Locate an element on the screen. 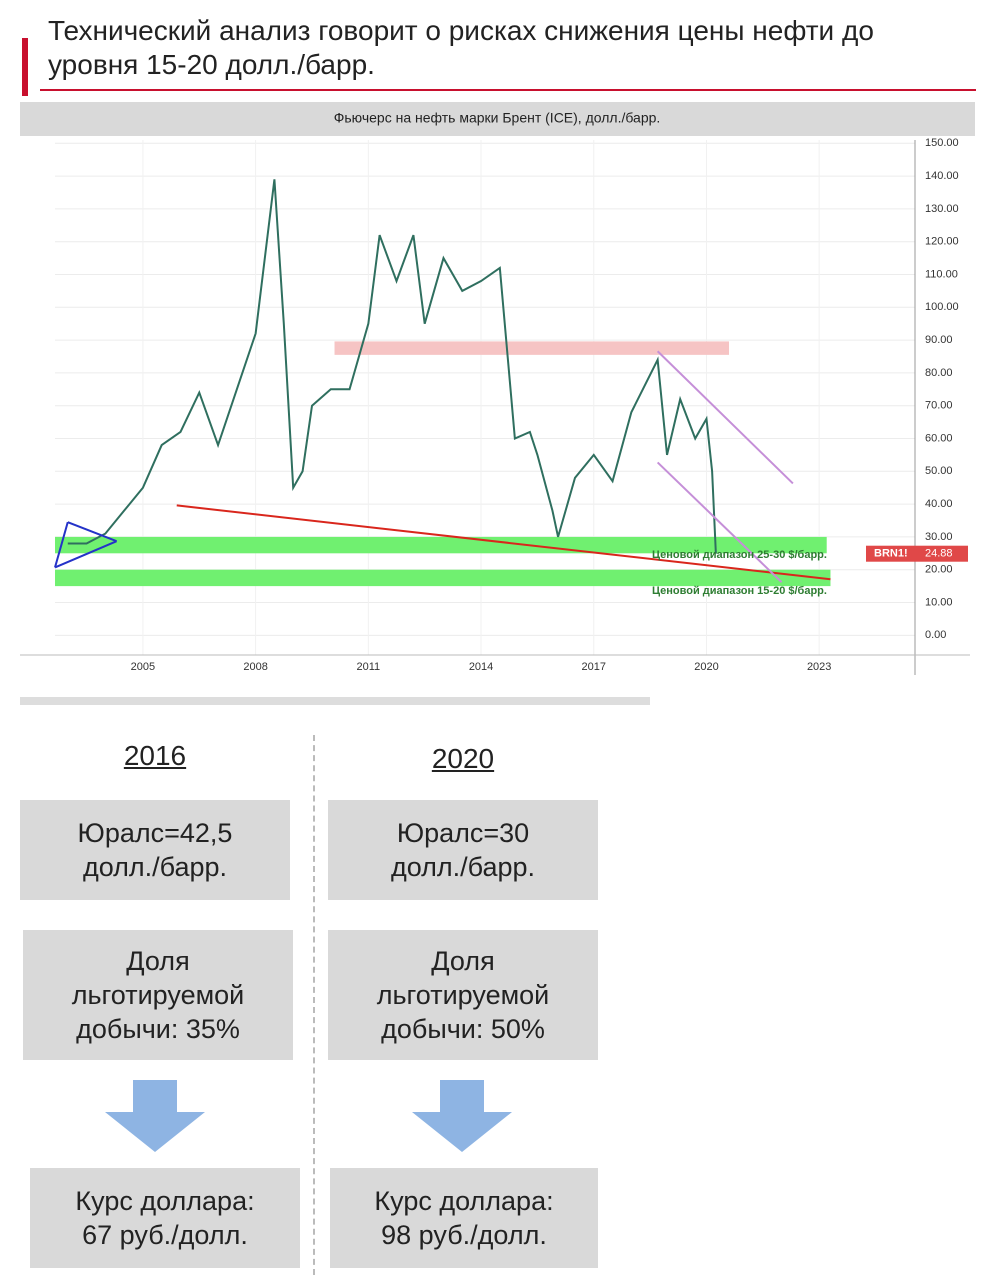  x-tick-label: 2023 is located at coordinates (819, 667).